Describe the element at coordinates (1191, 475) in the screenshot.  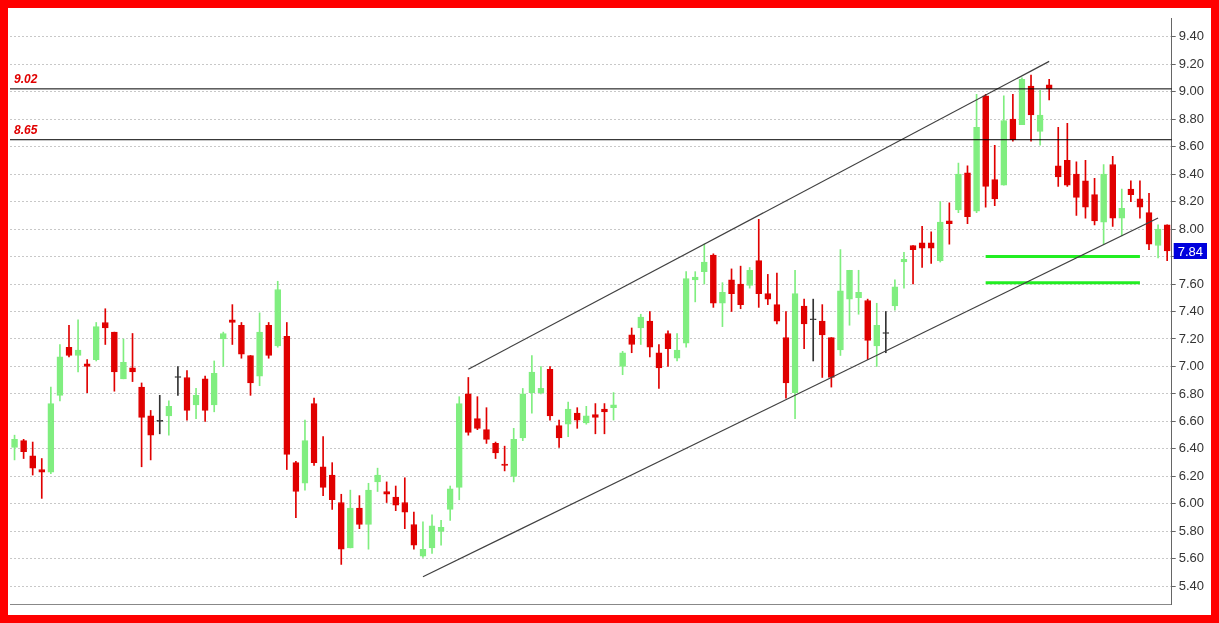
I see `y-tick-label: 6.20` at that location.